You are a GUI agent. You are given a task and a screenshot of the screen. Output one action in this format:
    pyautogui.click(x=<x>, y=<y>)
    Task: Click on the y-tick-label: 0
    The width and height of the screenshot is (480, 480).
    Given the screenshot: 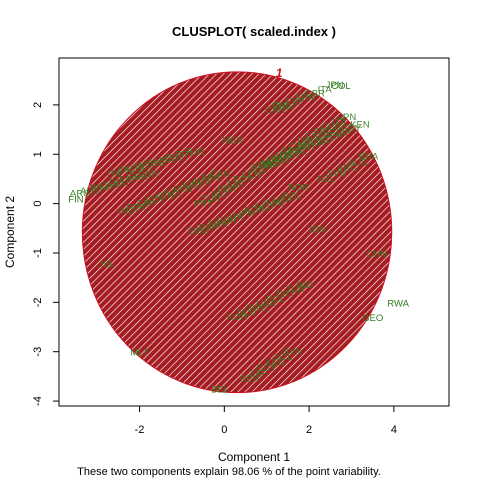 What is the action you would take?
    pyautogui.click(x=38, y=204)
    